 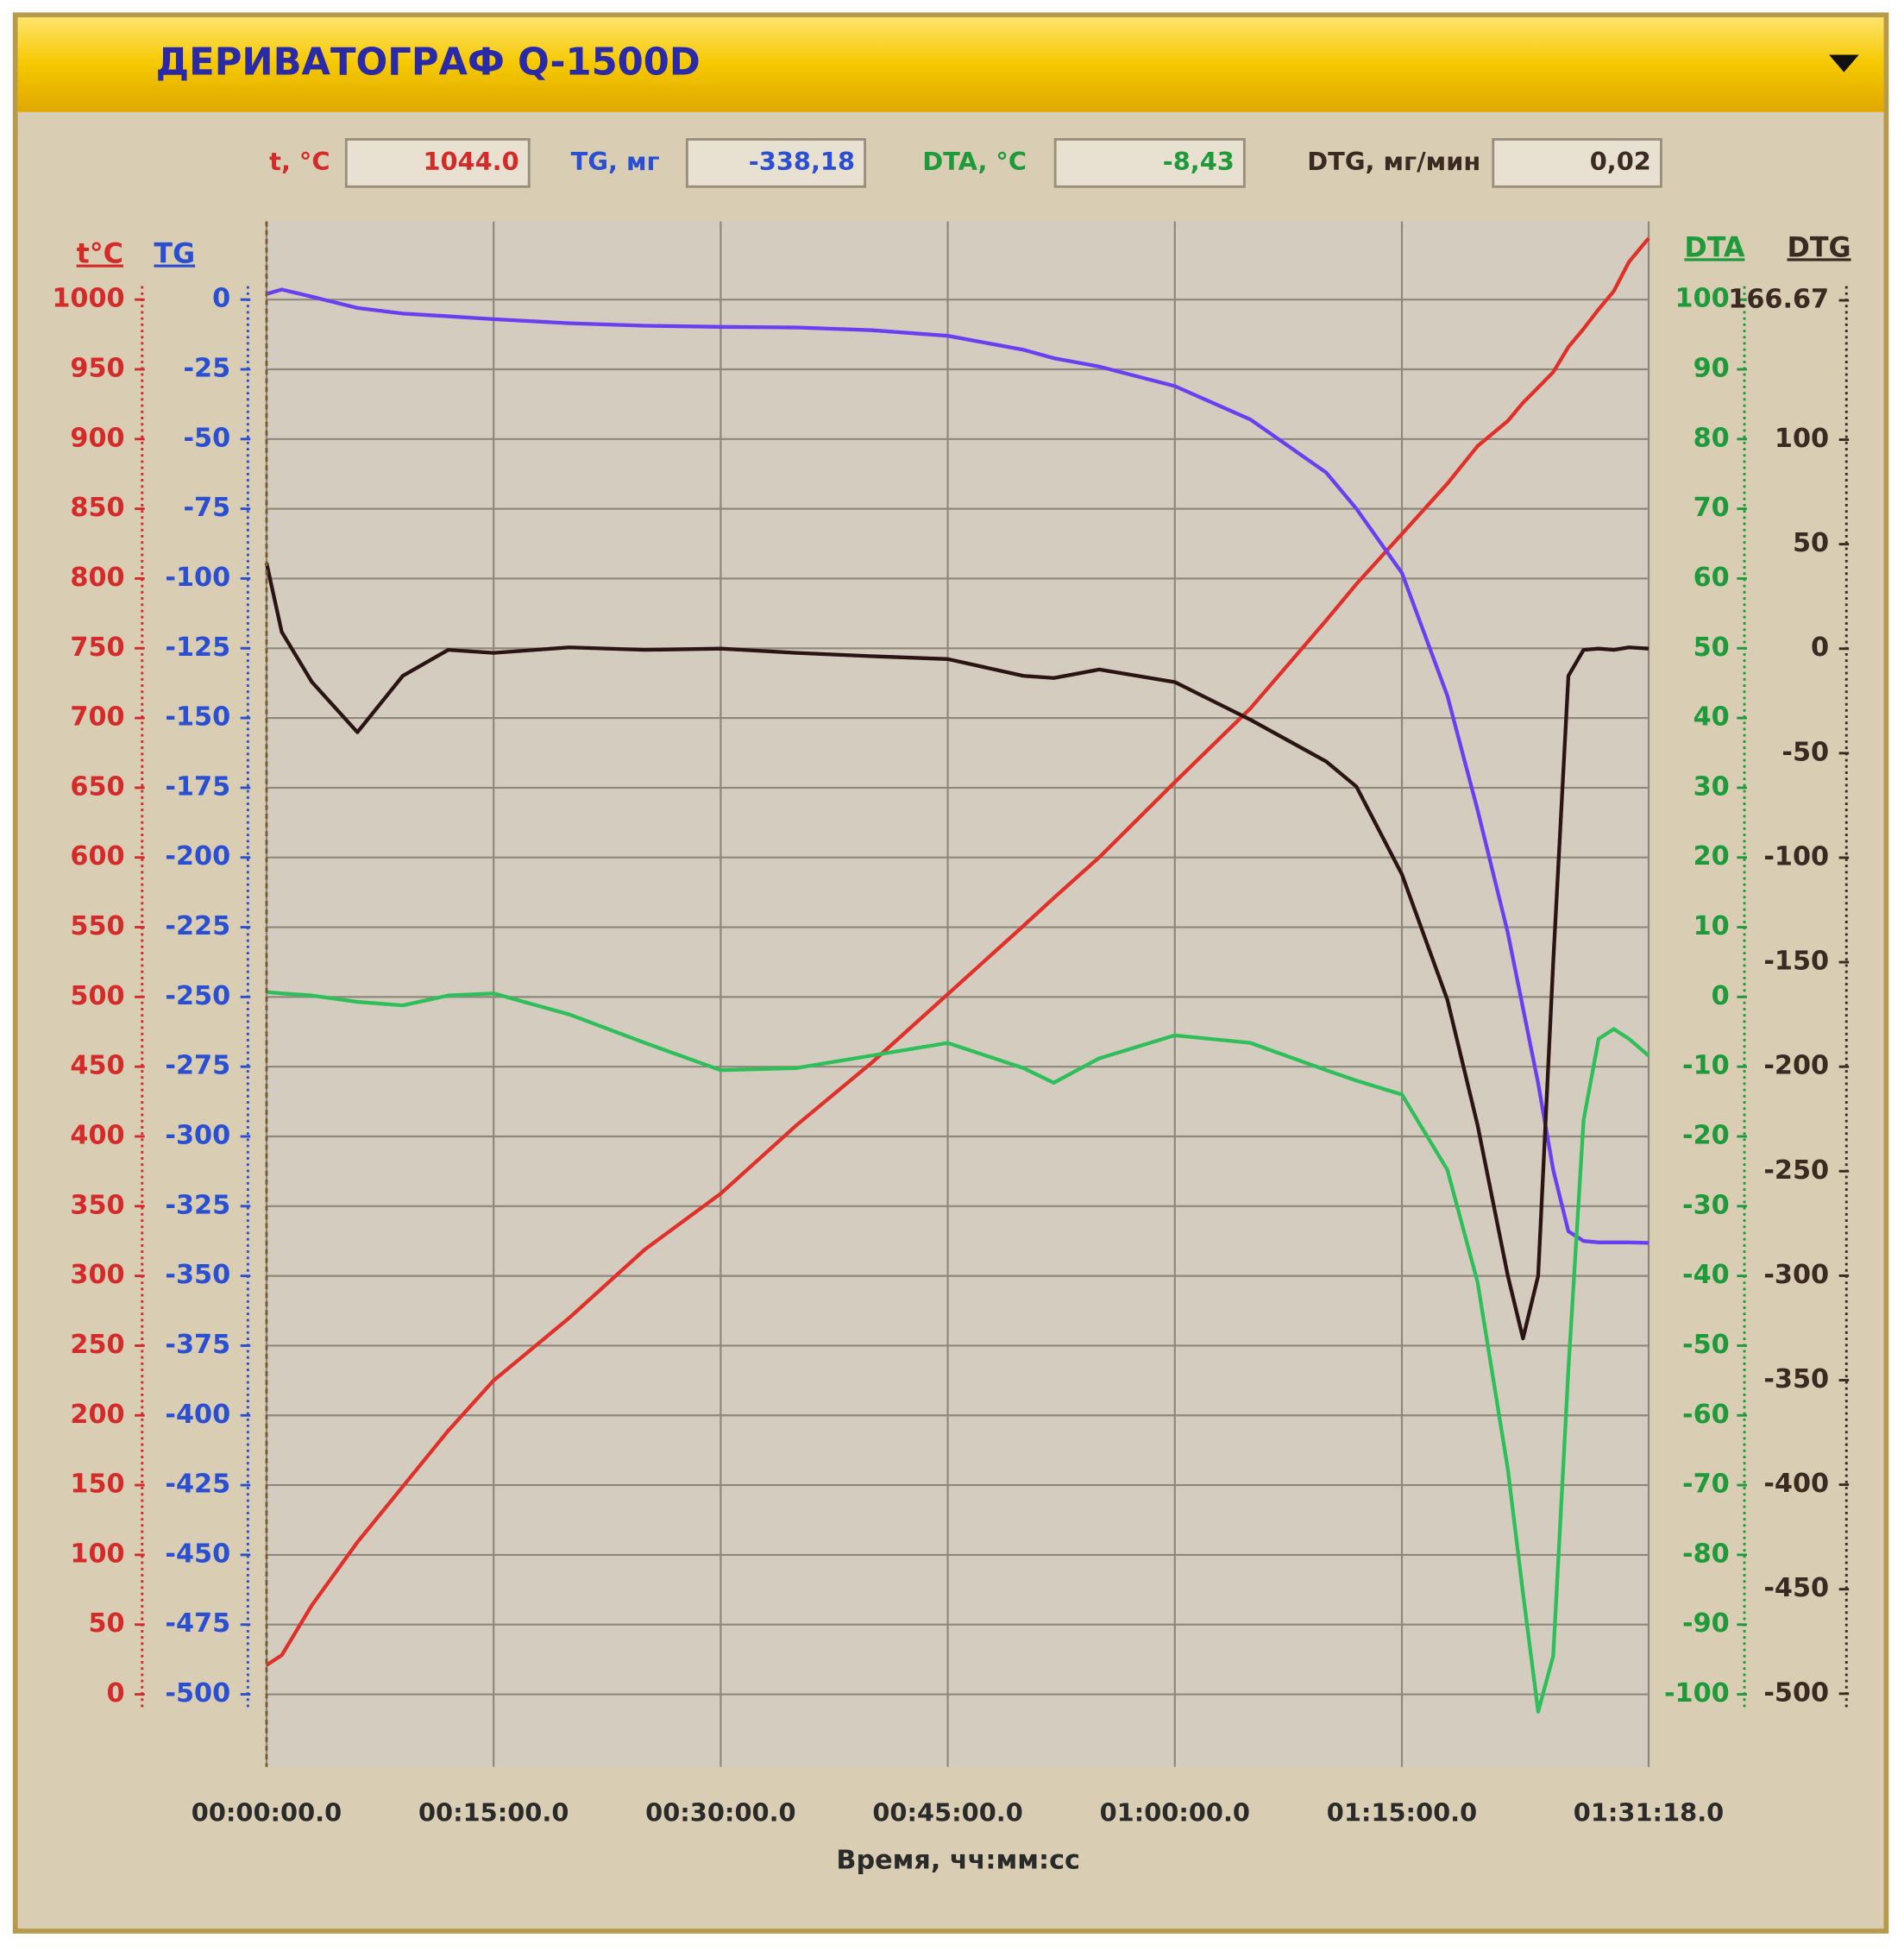 What do you see at coordinates (97, 578) in the screenshot?
I see `y-tick-label: 800` at bounding box center [97, 578].